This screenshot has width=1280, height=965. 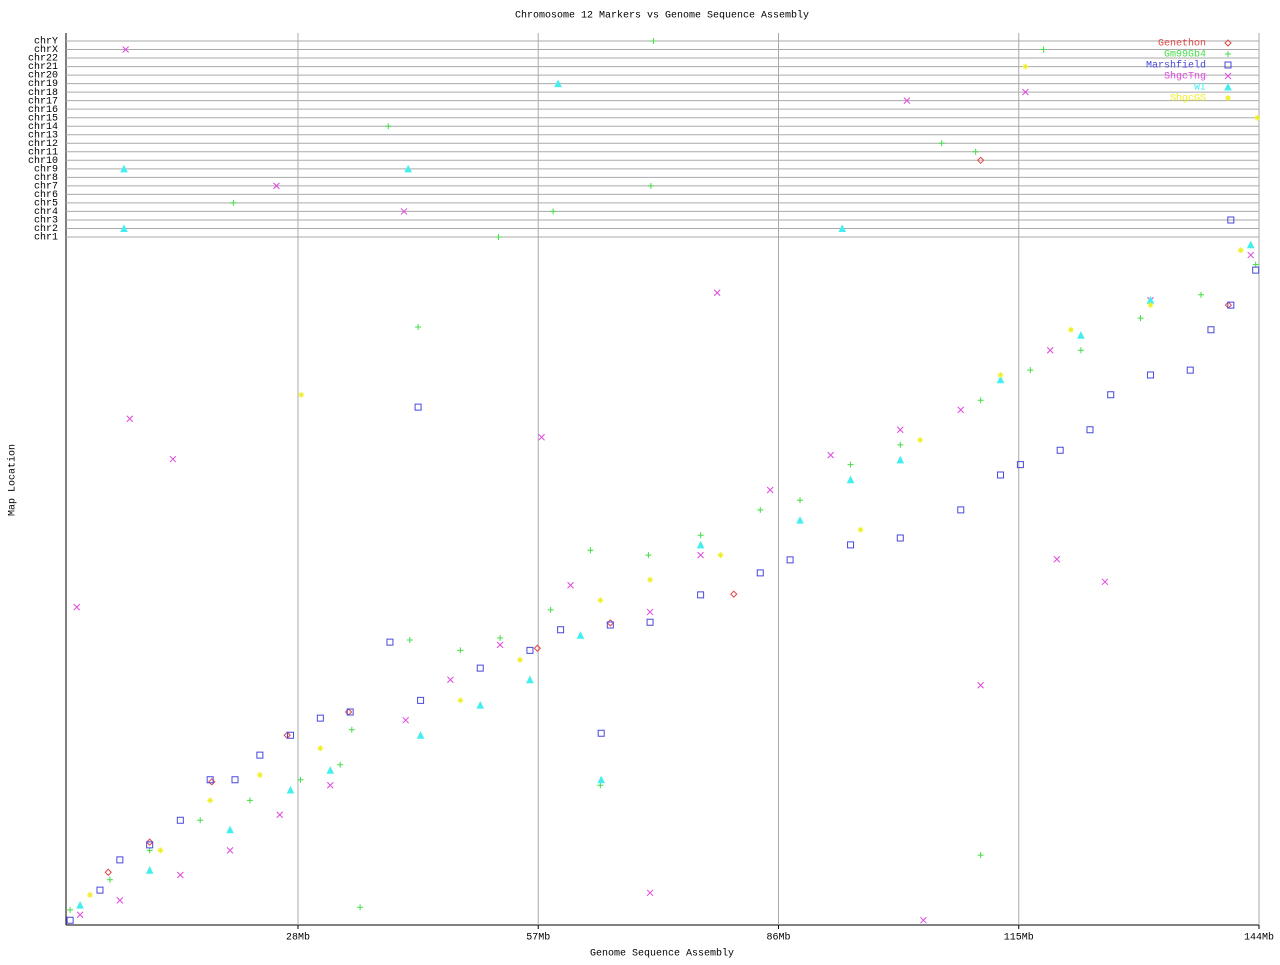 I want to click on row-label: chr7, so click(x=46, y=187).